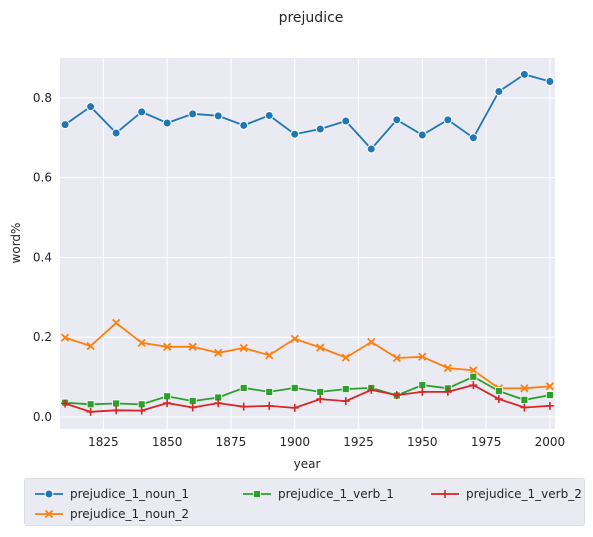  What do you see at coordinates (358, 442) in the screenshot?
I see `x-tick-label-4: 1925` at bounding box center [358, 442].